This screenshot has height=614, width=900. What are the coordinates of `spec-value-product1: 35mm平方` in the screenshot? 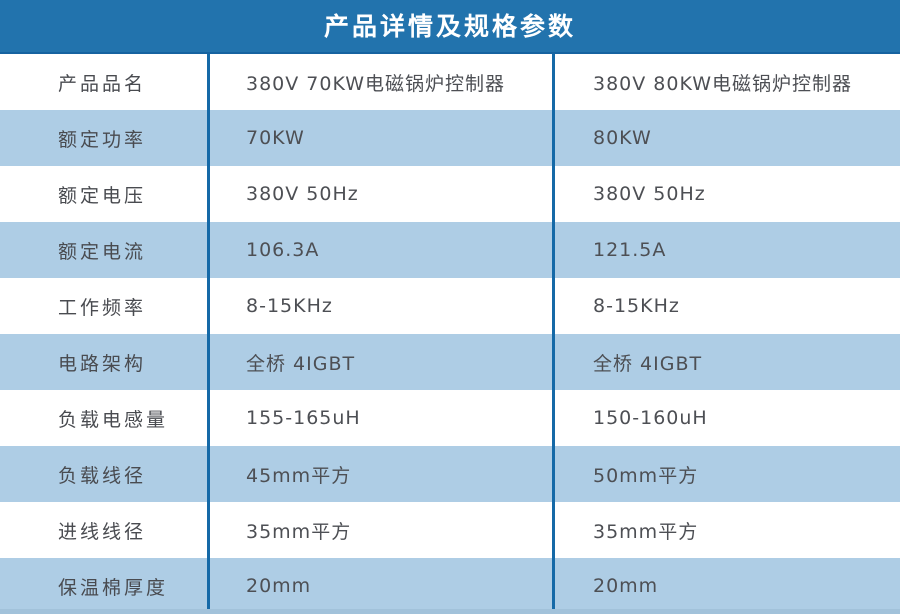 It's located at (379, 530).